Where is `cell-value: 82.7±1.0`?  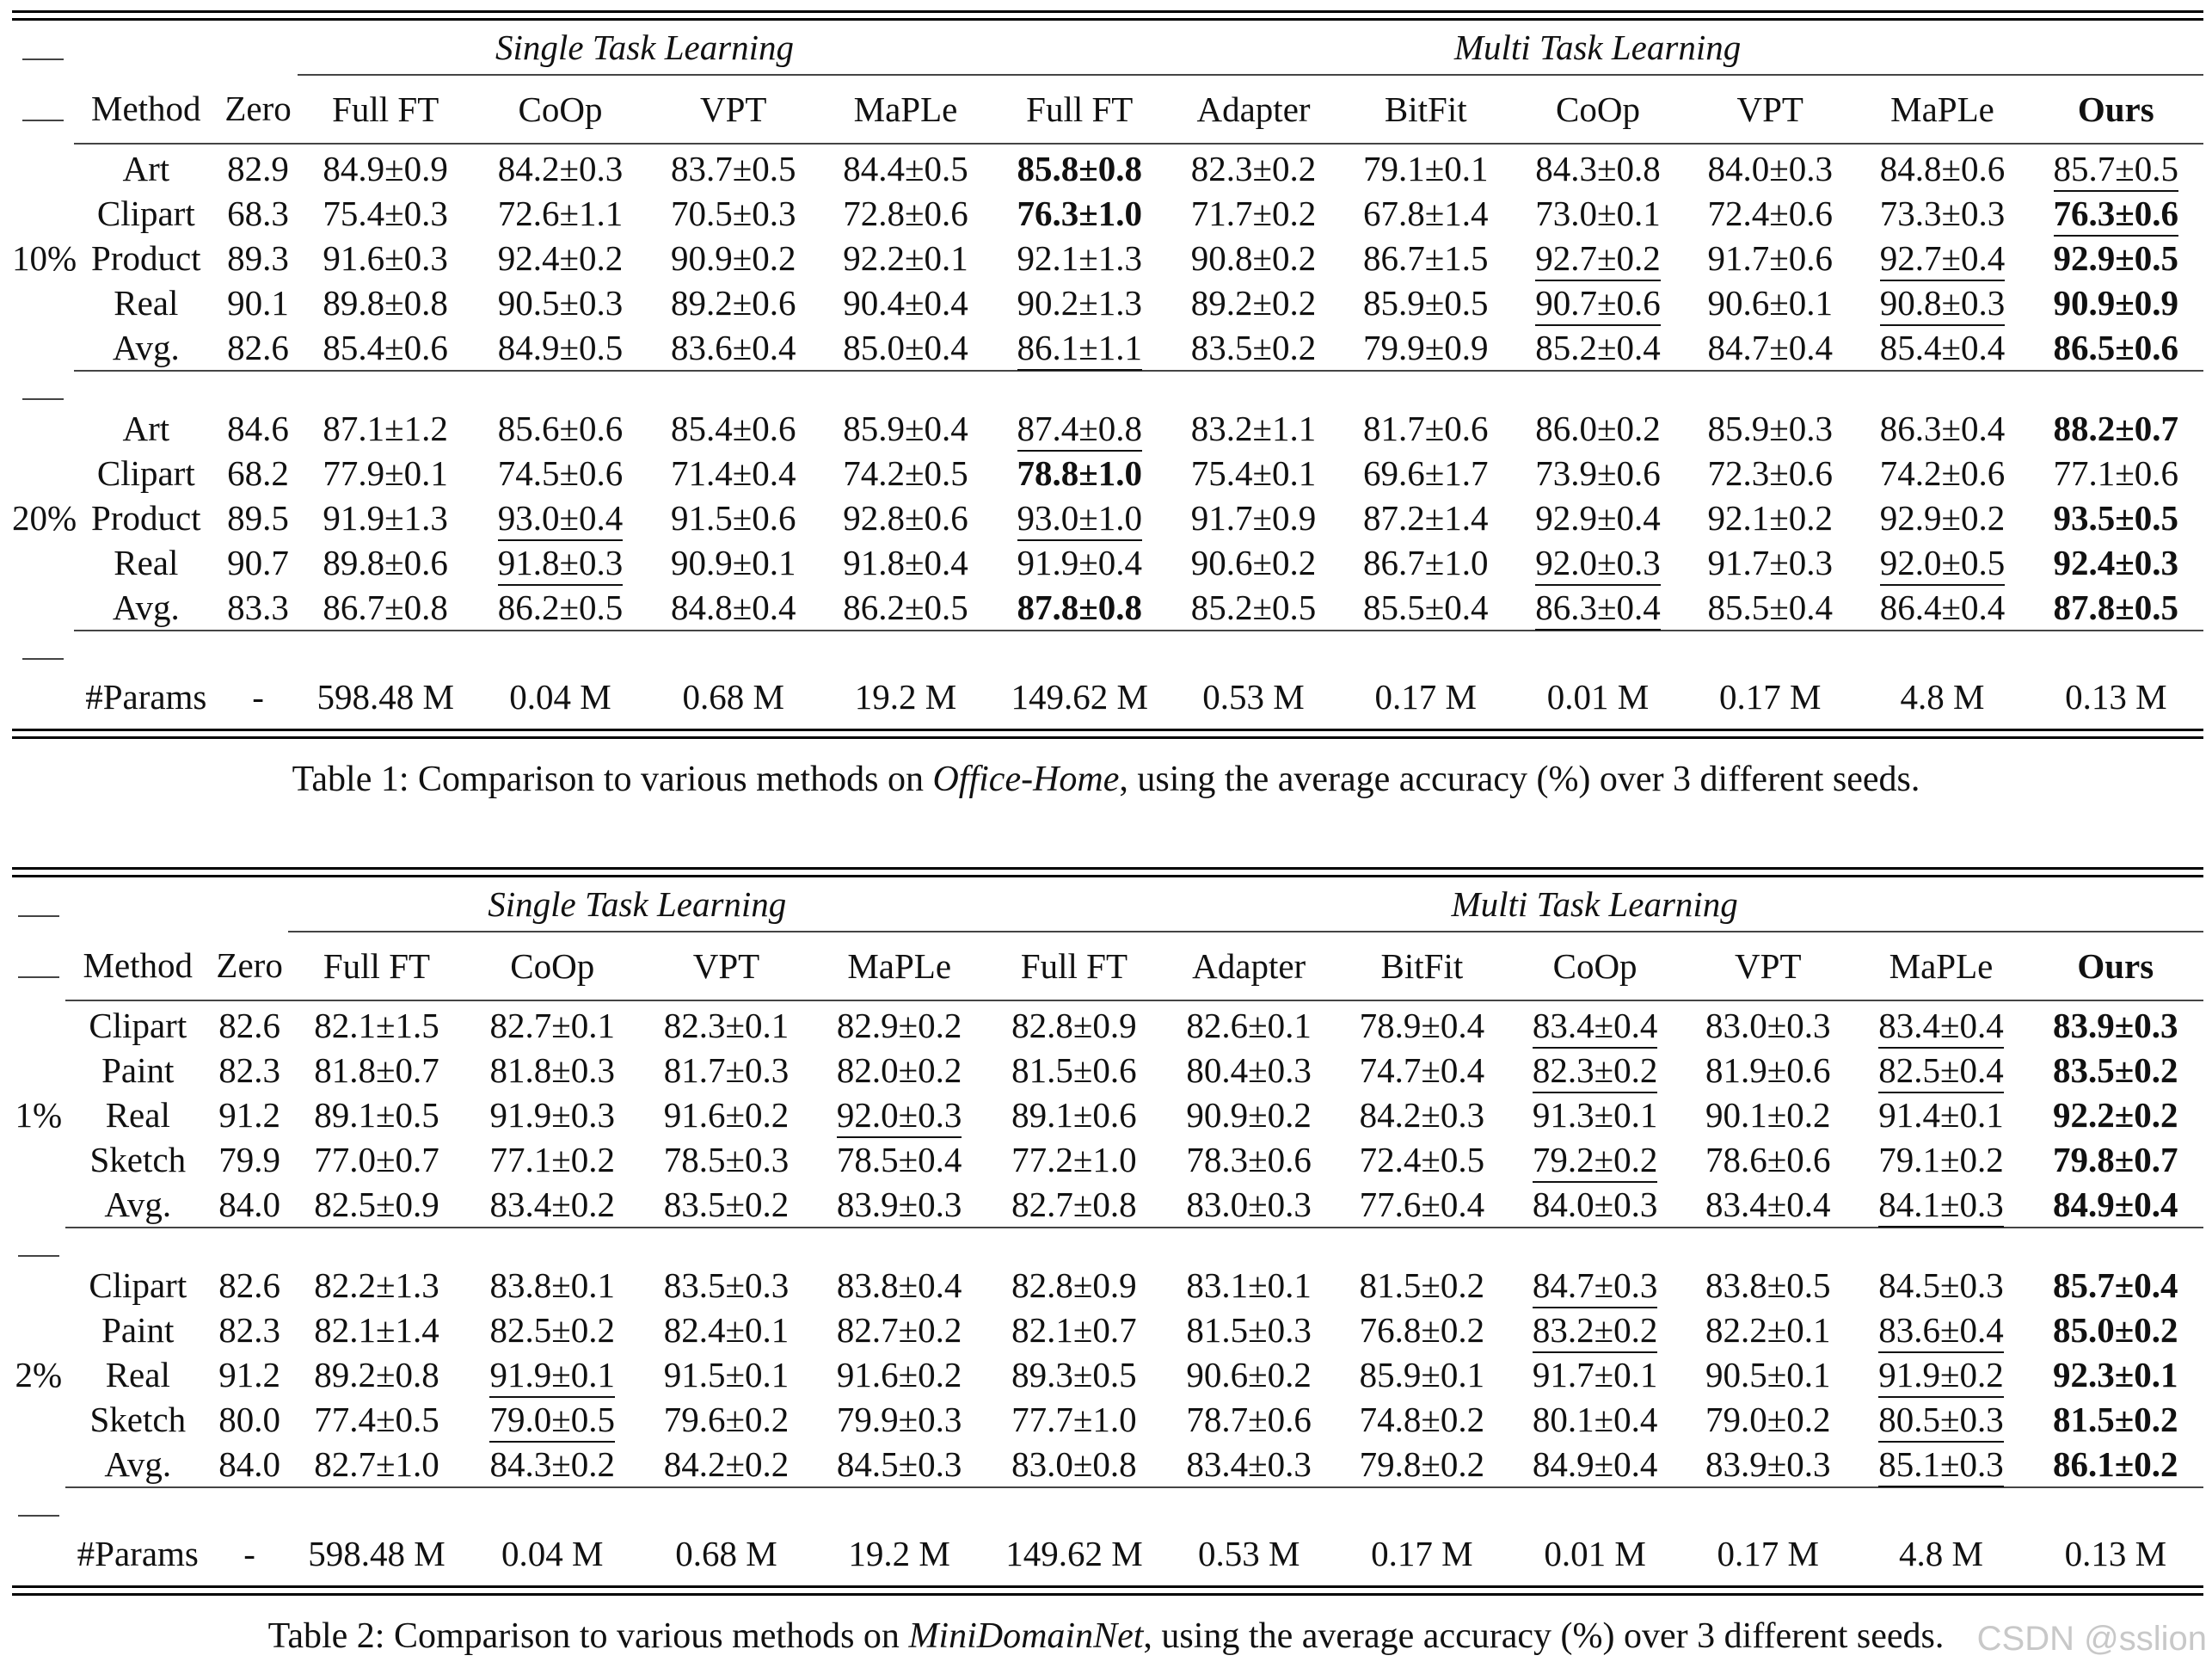
cell-value: 82.7±1.0 is located at coordinates (376, 1463).